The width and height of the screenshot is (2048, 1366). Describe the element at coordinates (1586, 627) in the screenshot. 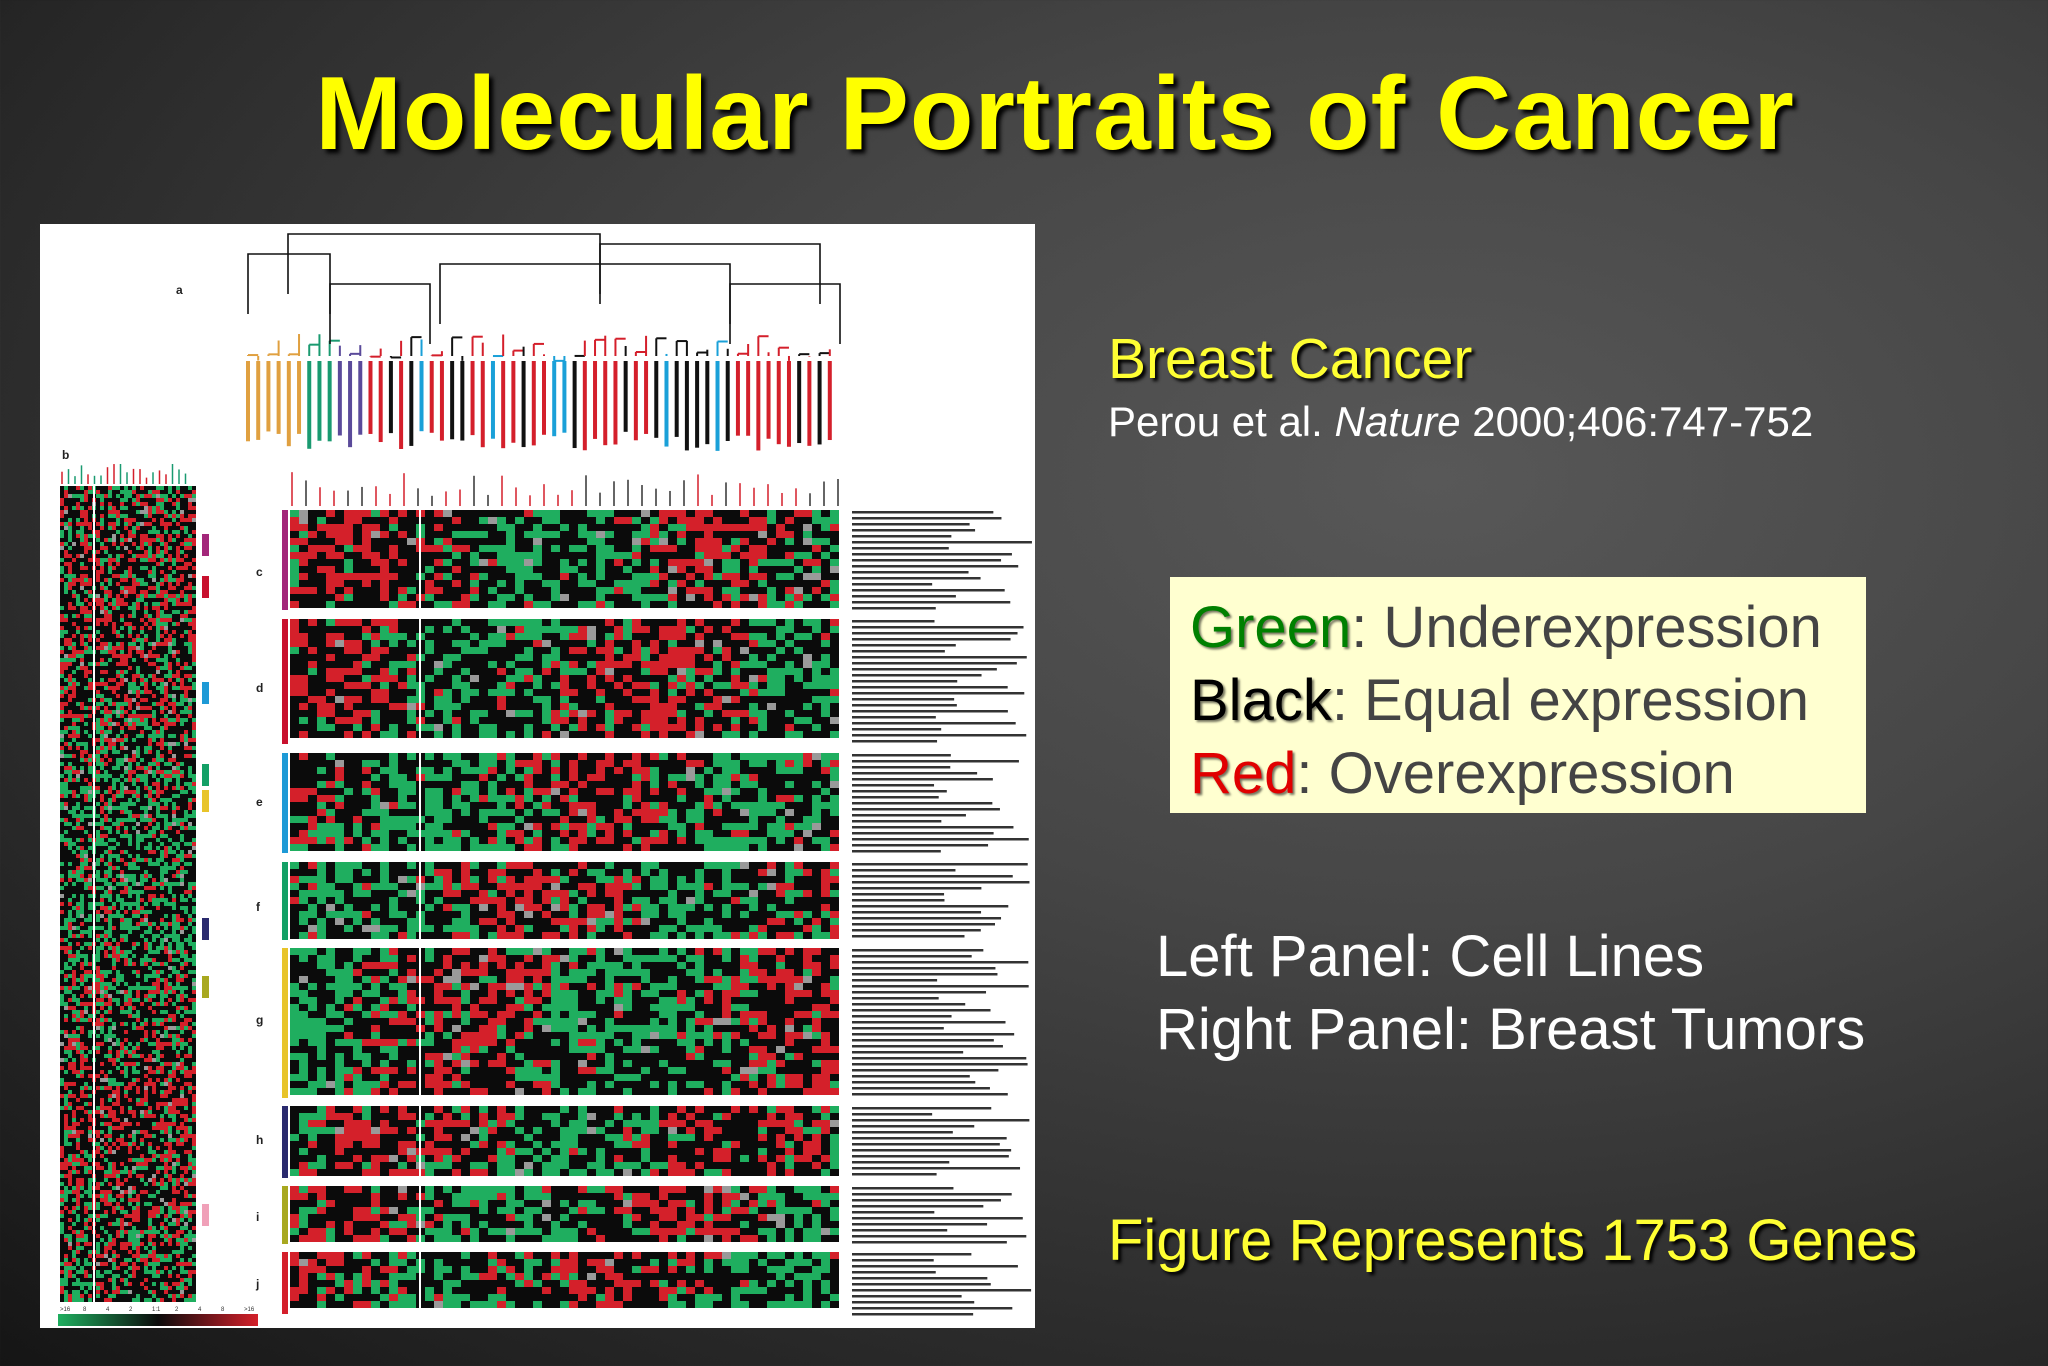

I see `legend-desc-green: : Underexpression` at that location.